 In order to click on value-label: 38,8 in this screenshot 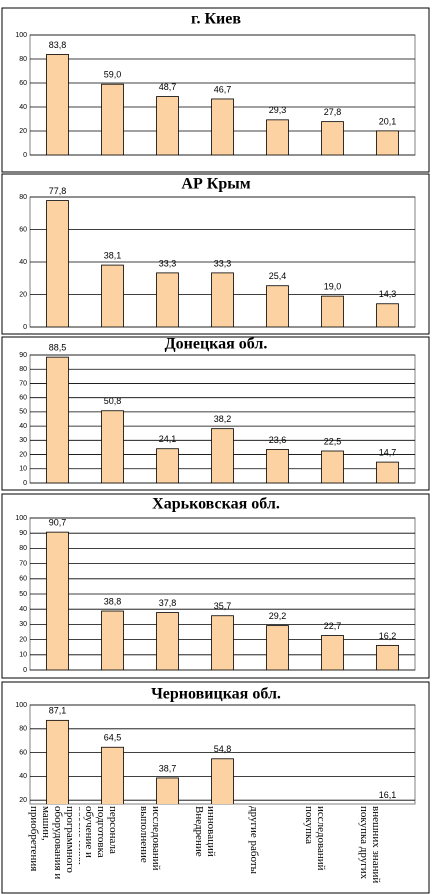, I will do `click(113, 601)`.